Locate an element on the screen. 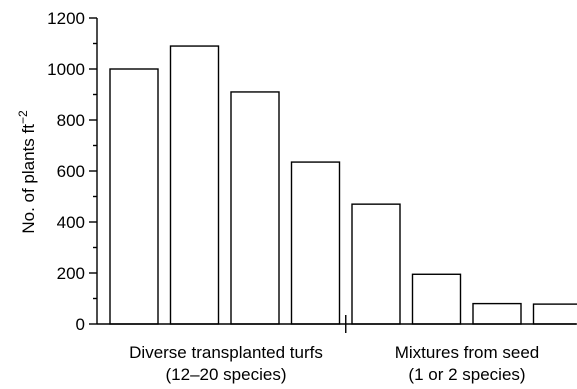 Image resolution: width=577 pixels, height=389 pixels. y-axis-title: No. of plants ft−2 is located at coordinates (27, 172).